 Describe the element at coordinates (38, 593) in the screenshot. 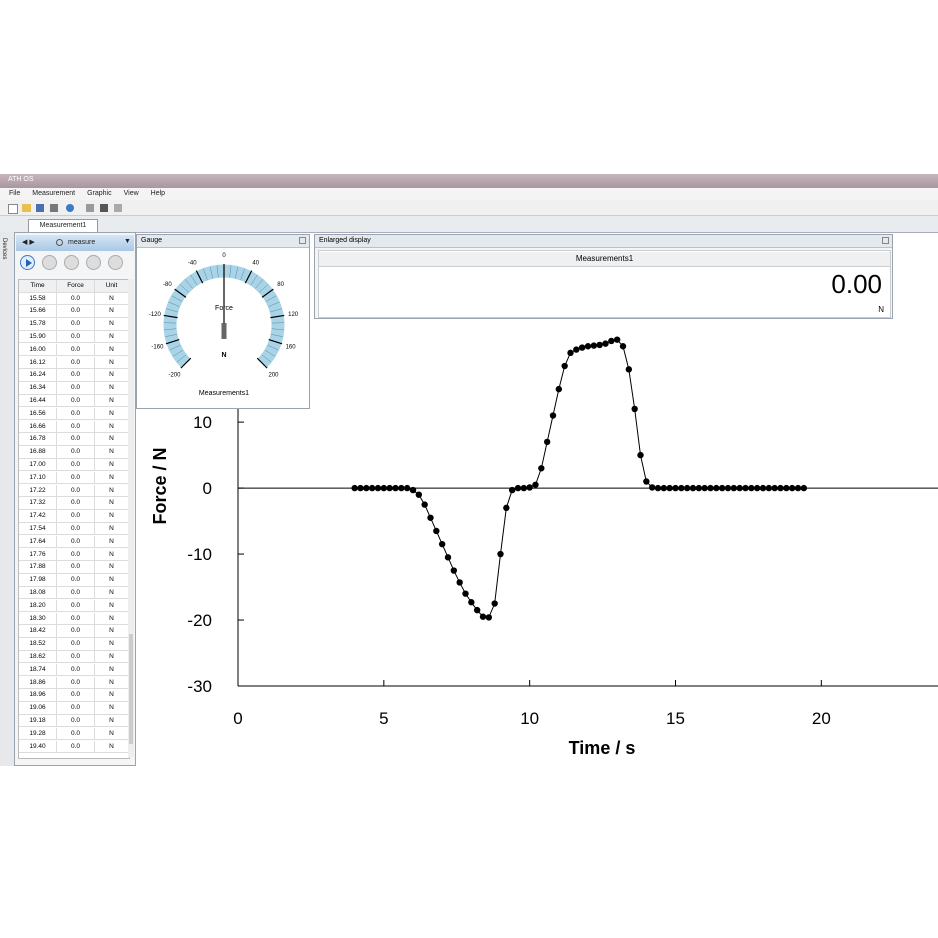

I see `table-cell: 18.08` at that location.